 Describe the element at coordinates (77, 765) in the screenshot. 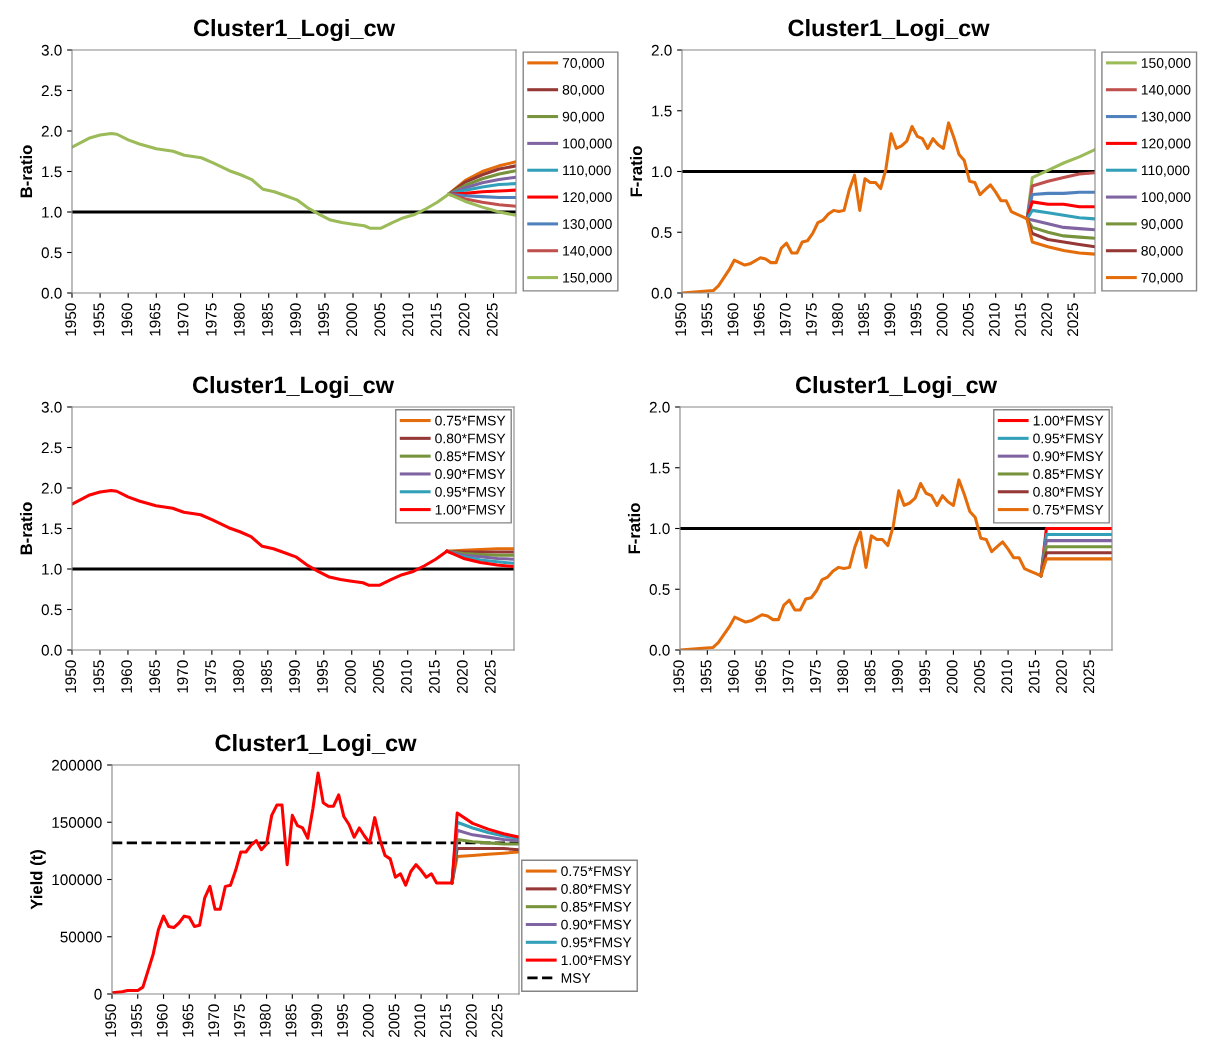

I see `y-tick-label: 200000` at that location.